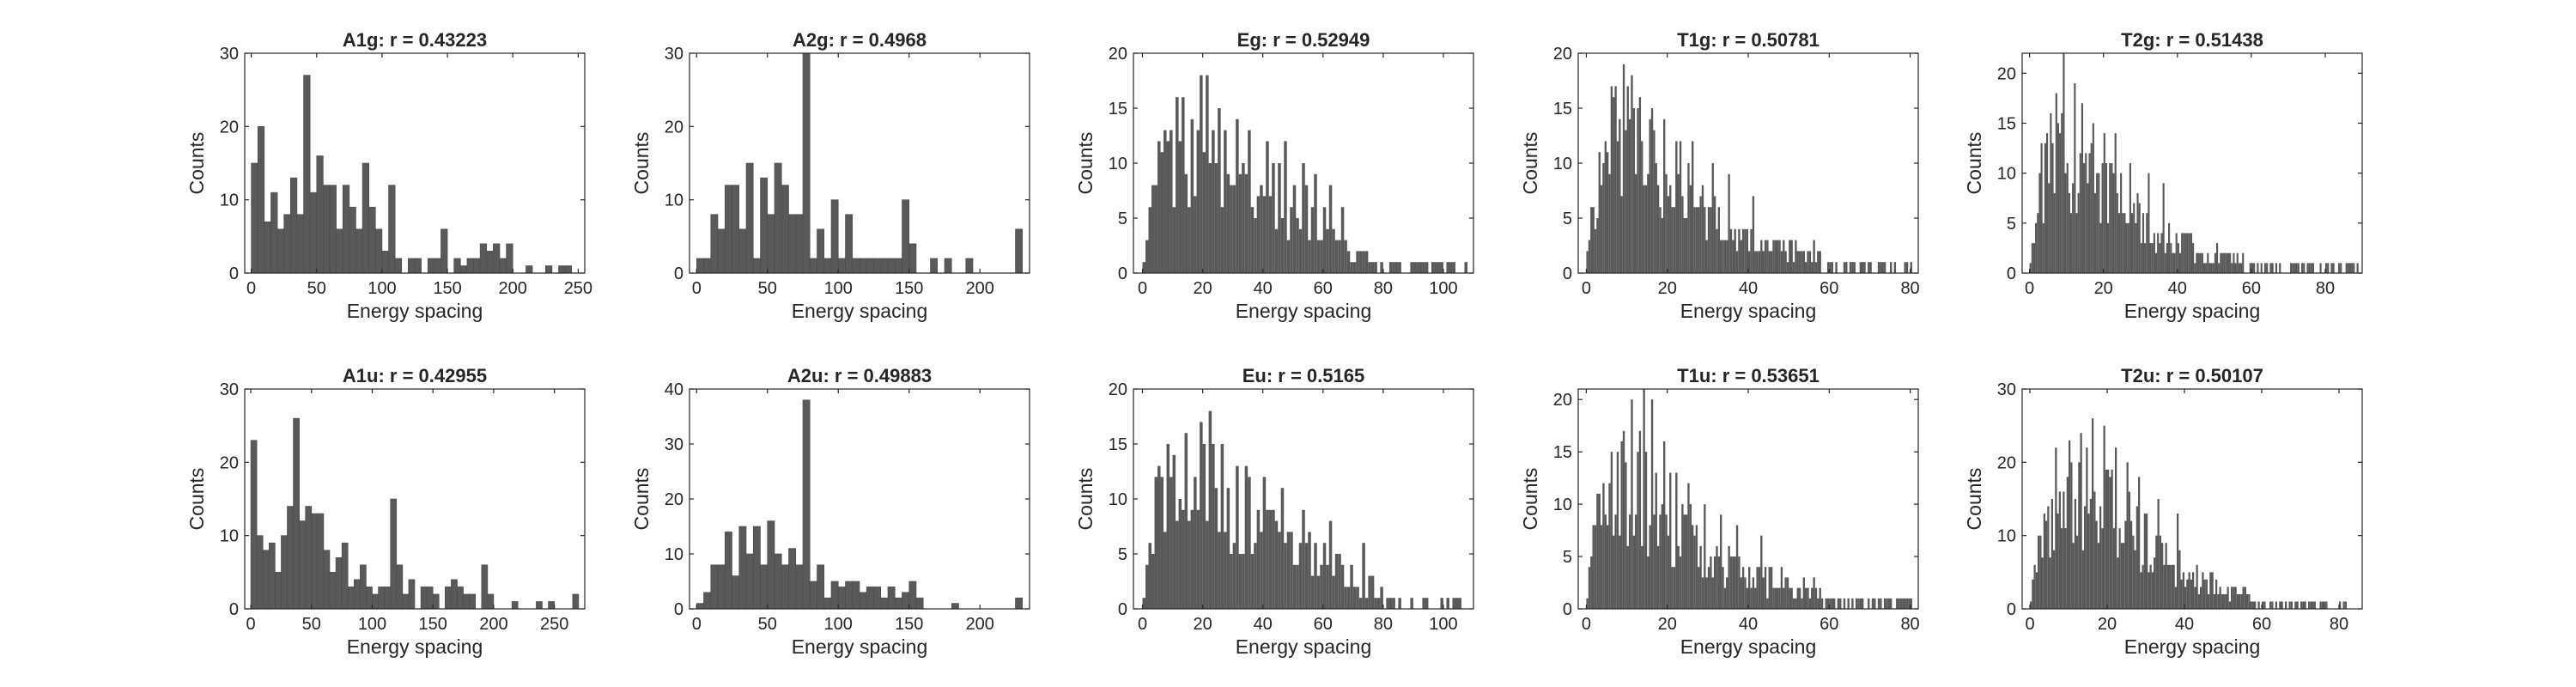 The height and width of the screenshot is (687, 2576). Describe the element at coordinates (1323, 624) in the screenshot. I see `x-tick-label: 60` at that location.